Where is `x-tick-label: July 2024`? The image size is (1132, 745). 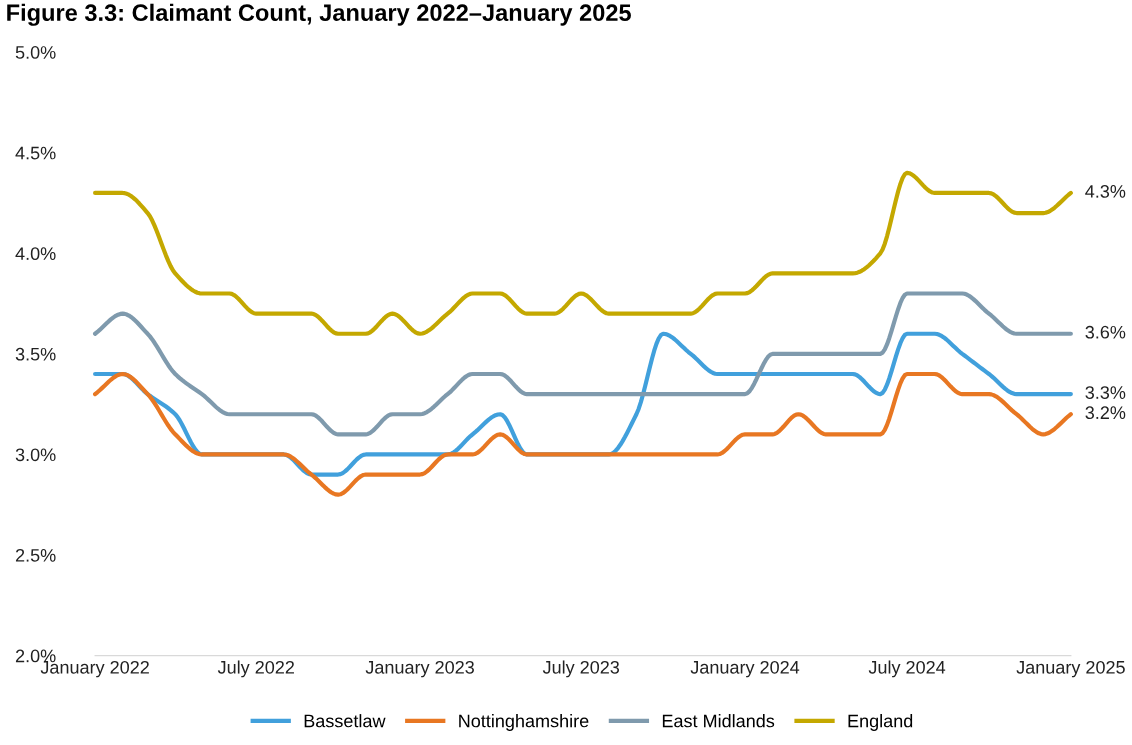 x-tick-label: July 2024 is located at coordinates (907, 669).